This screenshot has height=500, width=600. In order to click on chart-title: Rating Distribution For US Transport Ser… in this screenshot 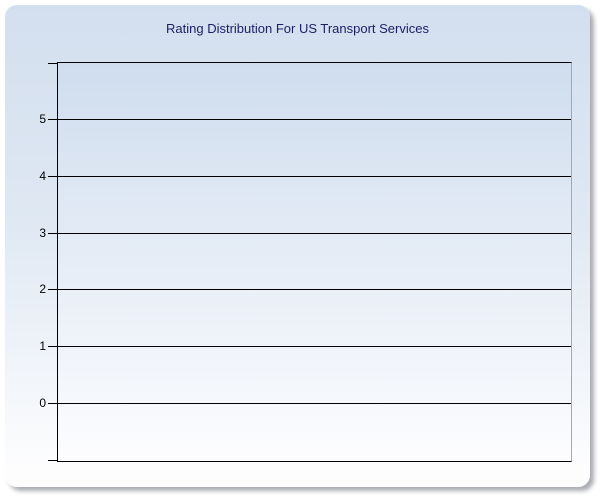, I will do `click(297, 28)`.